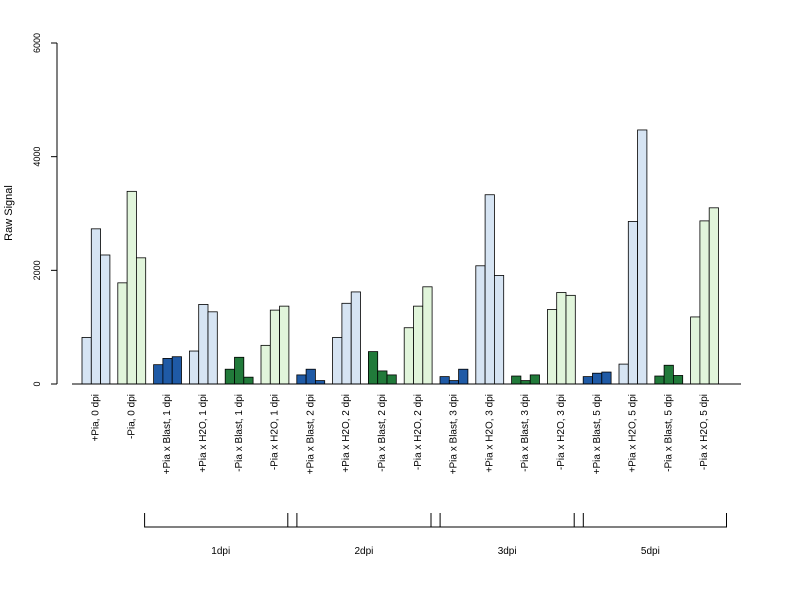  Describe the element at coordinates (167, 434) in the screenshot. I see `x-tick-label: +Pia x Blast, 1 dpi` at that location.